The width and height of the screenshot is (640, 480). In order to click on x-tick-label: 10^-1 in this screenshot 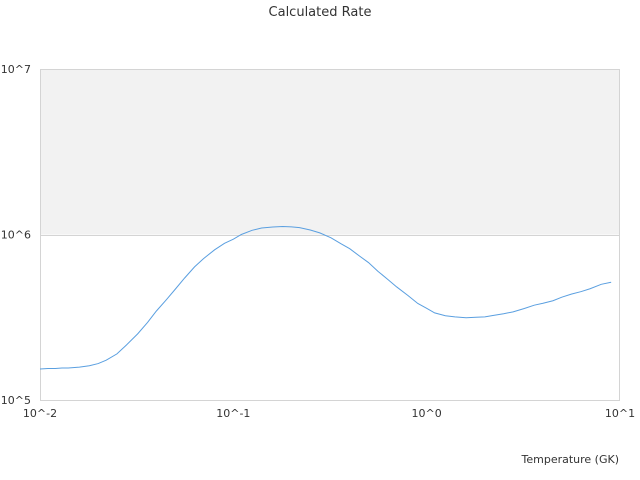, I will do `click(233, 413)`.